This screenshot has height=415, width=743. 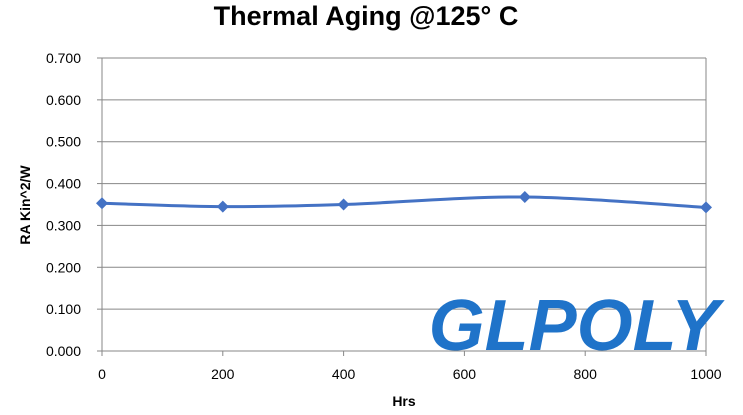 I want to click on y-tick-label: 0.000, so click(x=63, y=351).